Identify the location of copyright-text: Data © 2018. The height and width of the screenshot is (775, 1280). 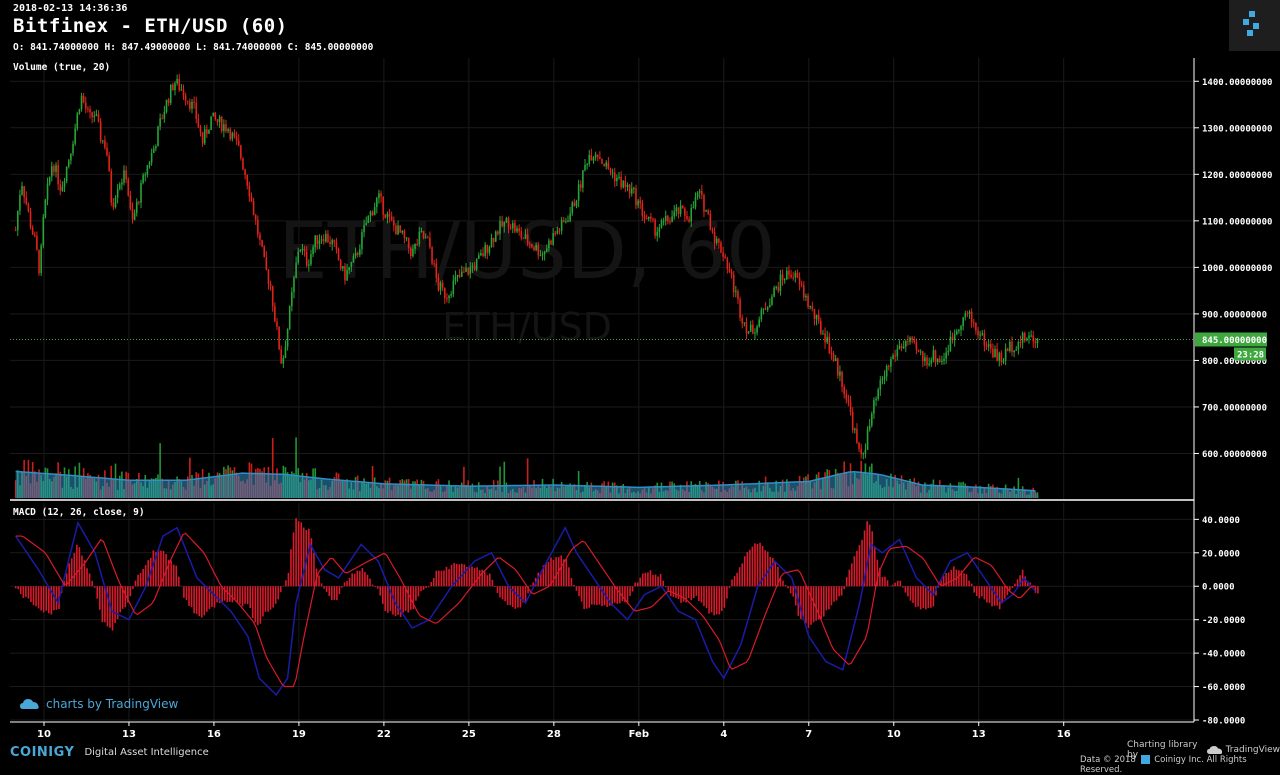
(1108, 760).